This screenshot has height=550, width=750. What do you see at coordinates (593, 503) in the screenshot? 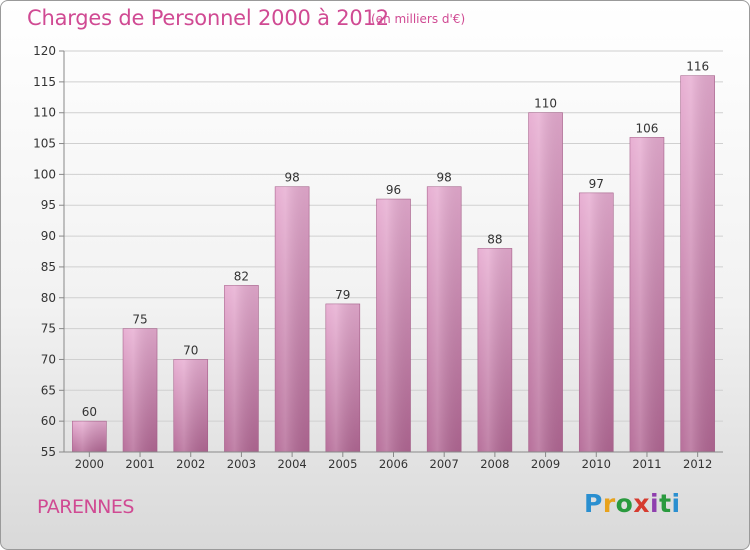
I see `logo-letter: P` at bounding box center [593, 503].